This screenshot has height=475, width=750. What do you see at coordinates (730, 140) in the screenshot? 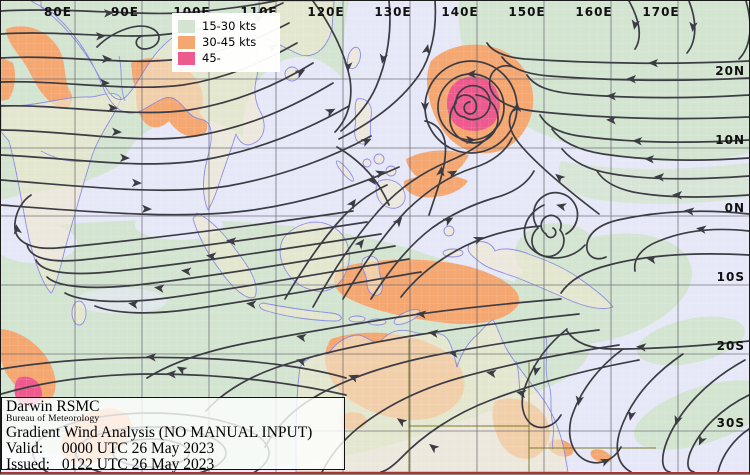
I see `lat-label: 10N` at bounding box center [730, 140].